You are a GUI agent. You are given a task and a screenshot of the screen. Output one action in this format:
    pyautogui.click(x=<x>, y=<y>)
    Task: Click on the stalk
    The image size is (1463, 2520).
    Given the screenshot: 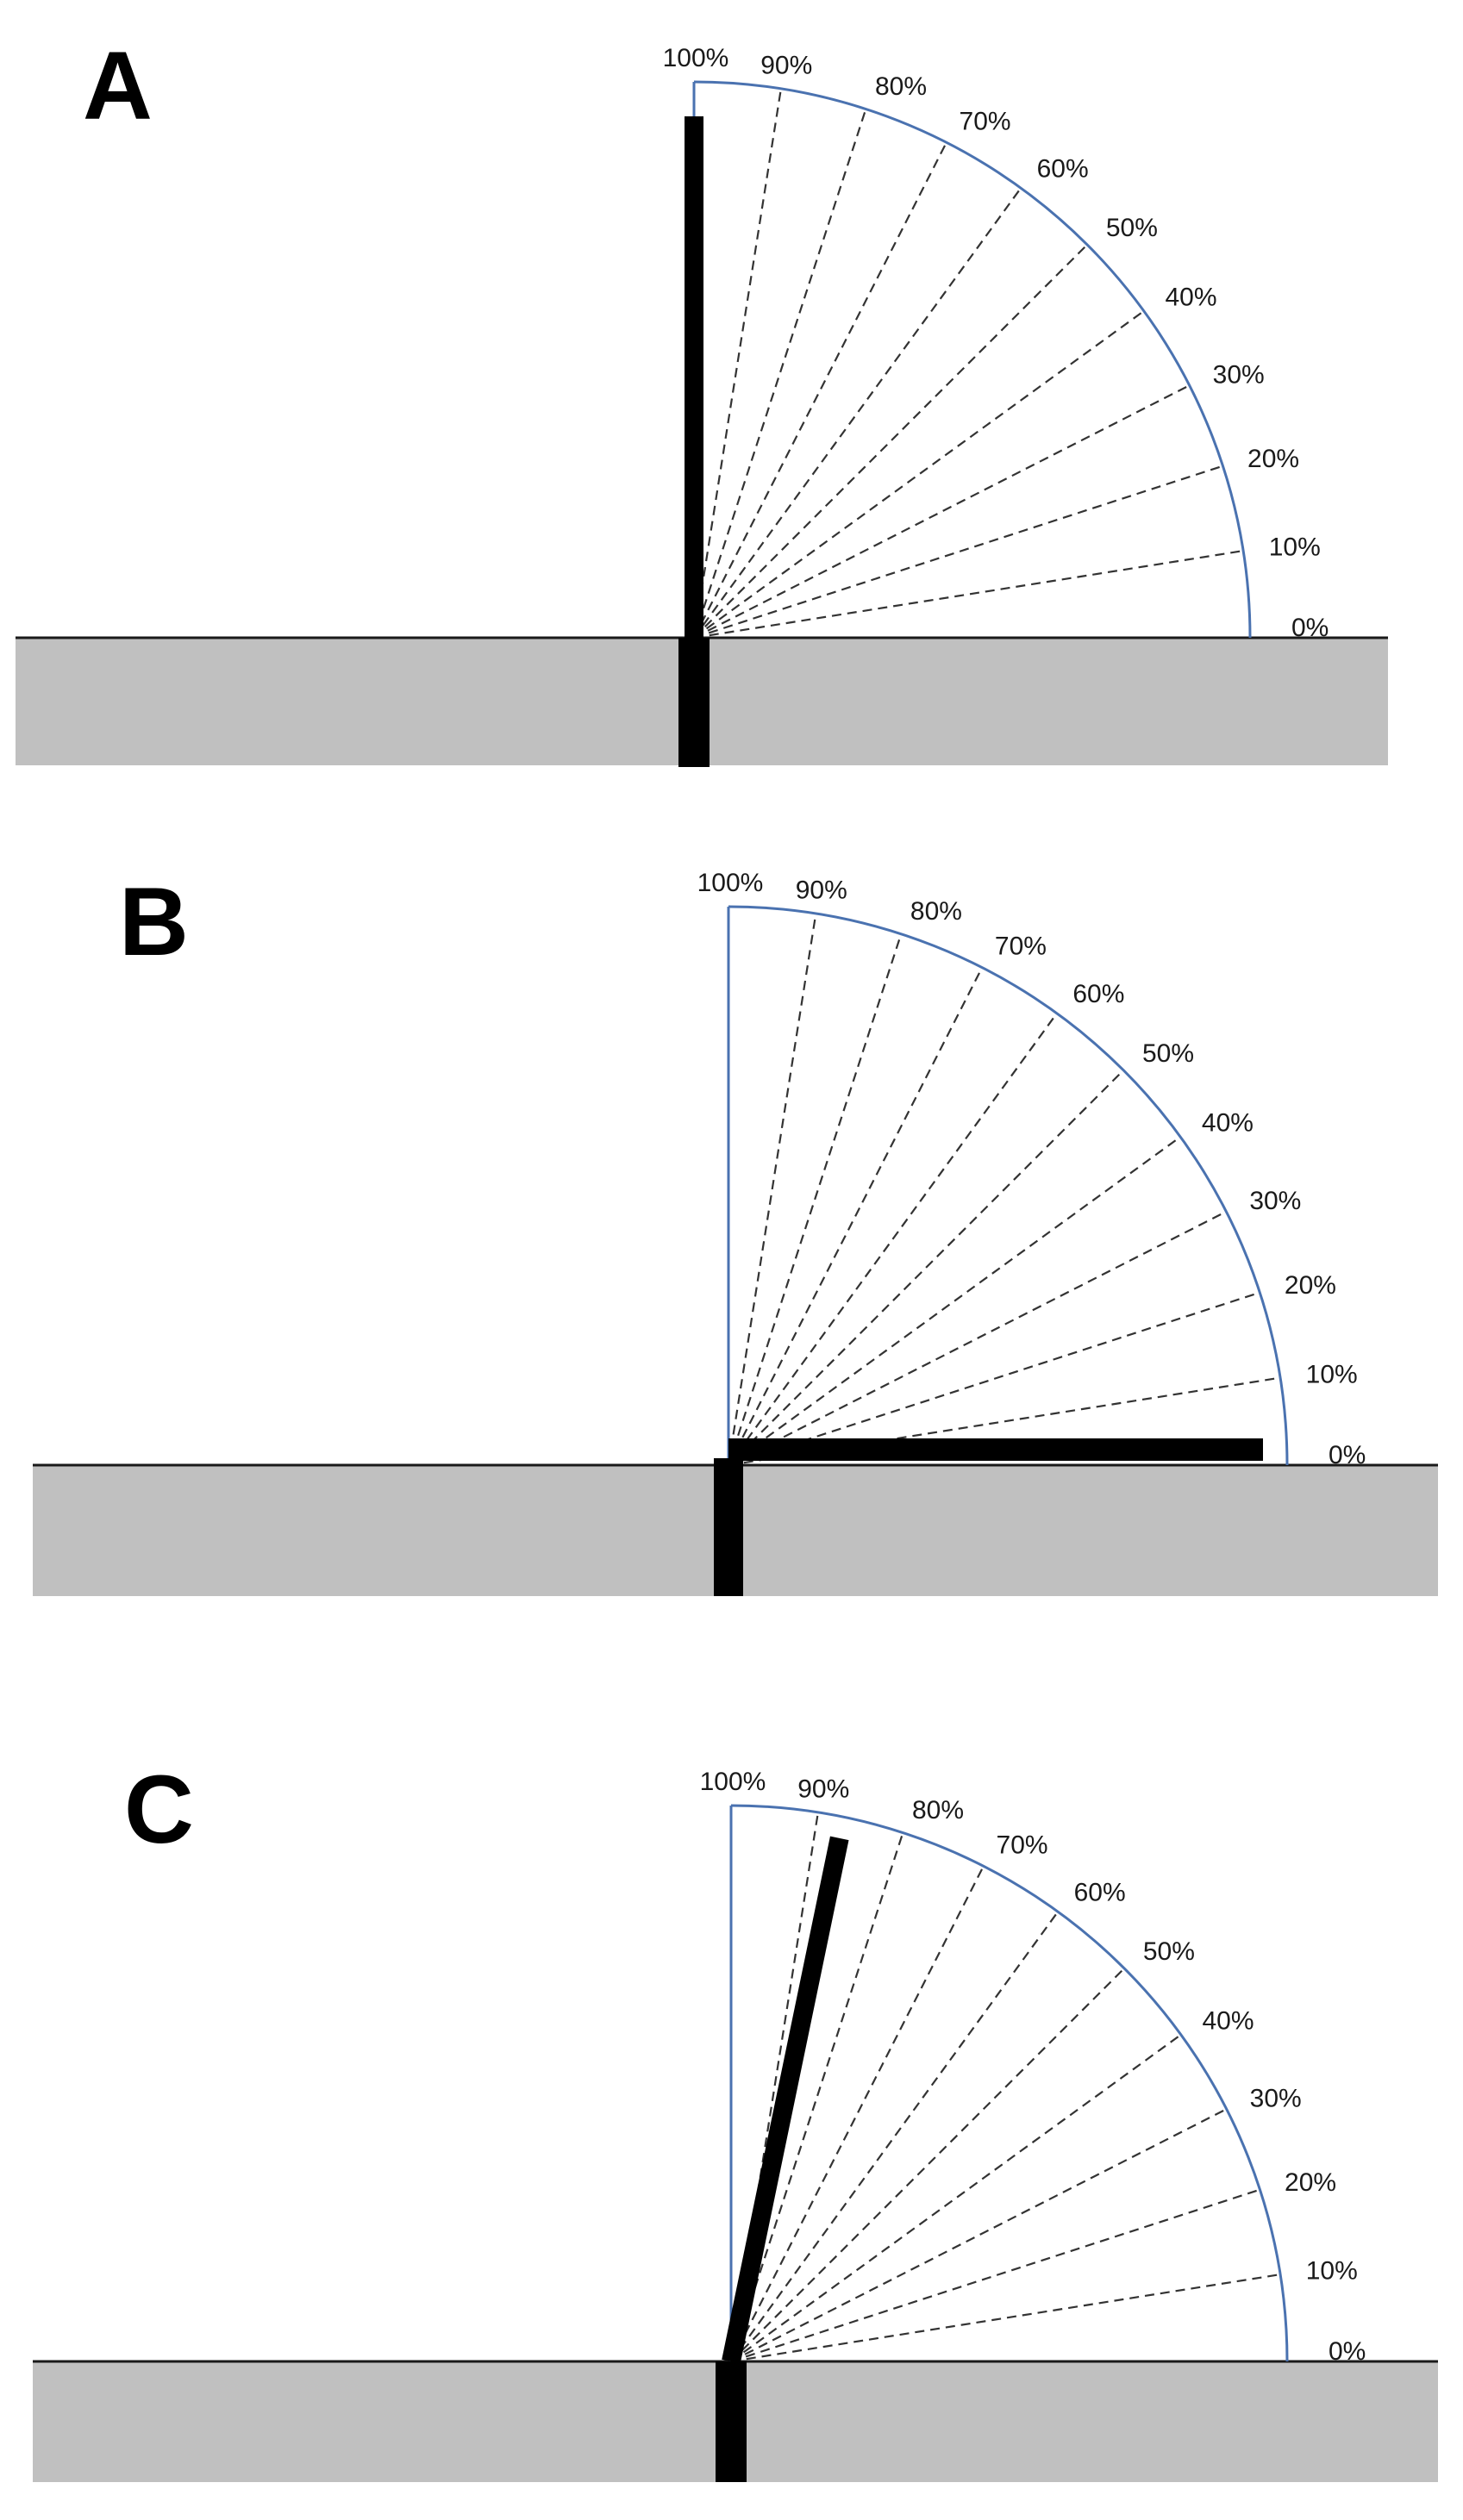 What is the action you would take?
    pyautogui.click(x=785, y=2100)
    